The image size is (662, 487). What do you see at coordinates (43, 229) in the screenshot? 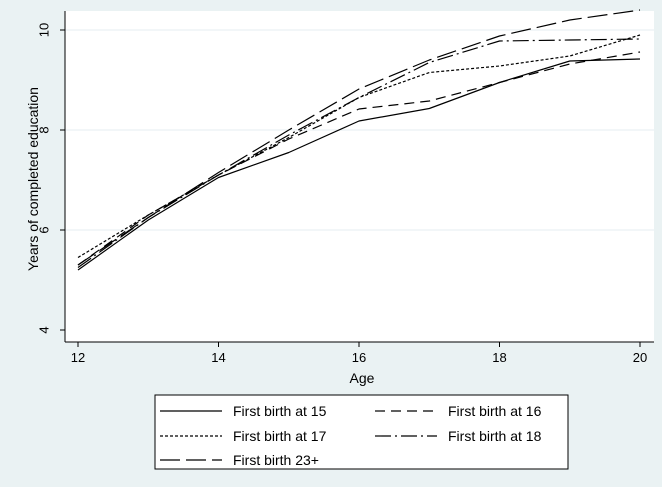
I see `y-tick-label-6: 6` at bounding box center [43, 229].